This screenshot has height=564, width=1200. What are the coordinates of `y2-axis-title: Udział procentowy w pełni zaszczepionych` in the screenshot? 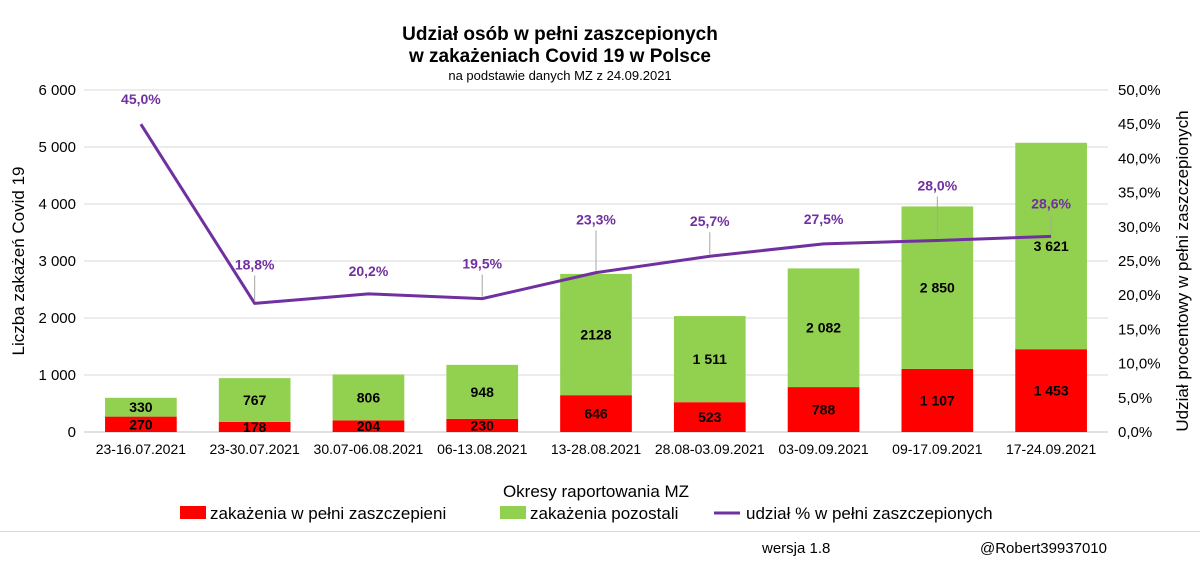 It's located at (1182, 270).